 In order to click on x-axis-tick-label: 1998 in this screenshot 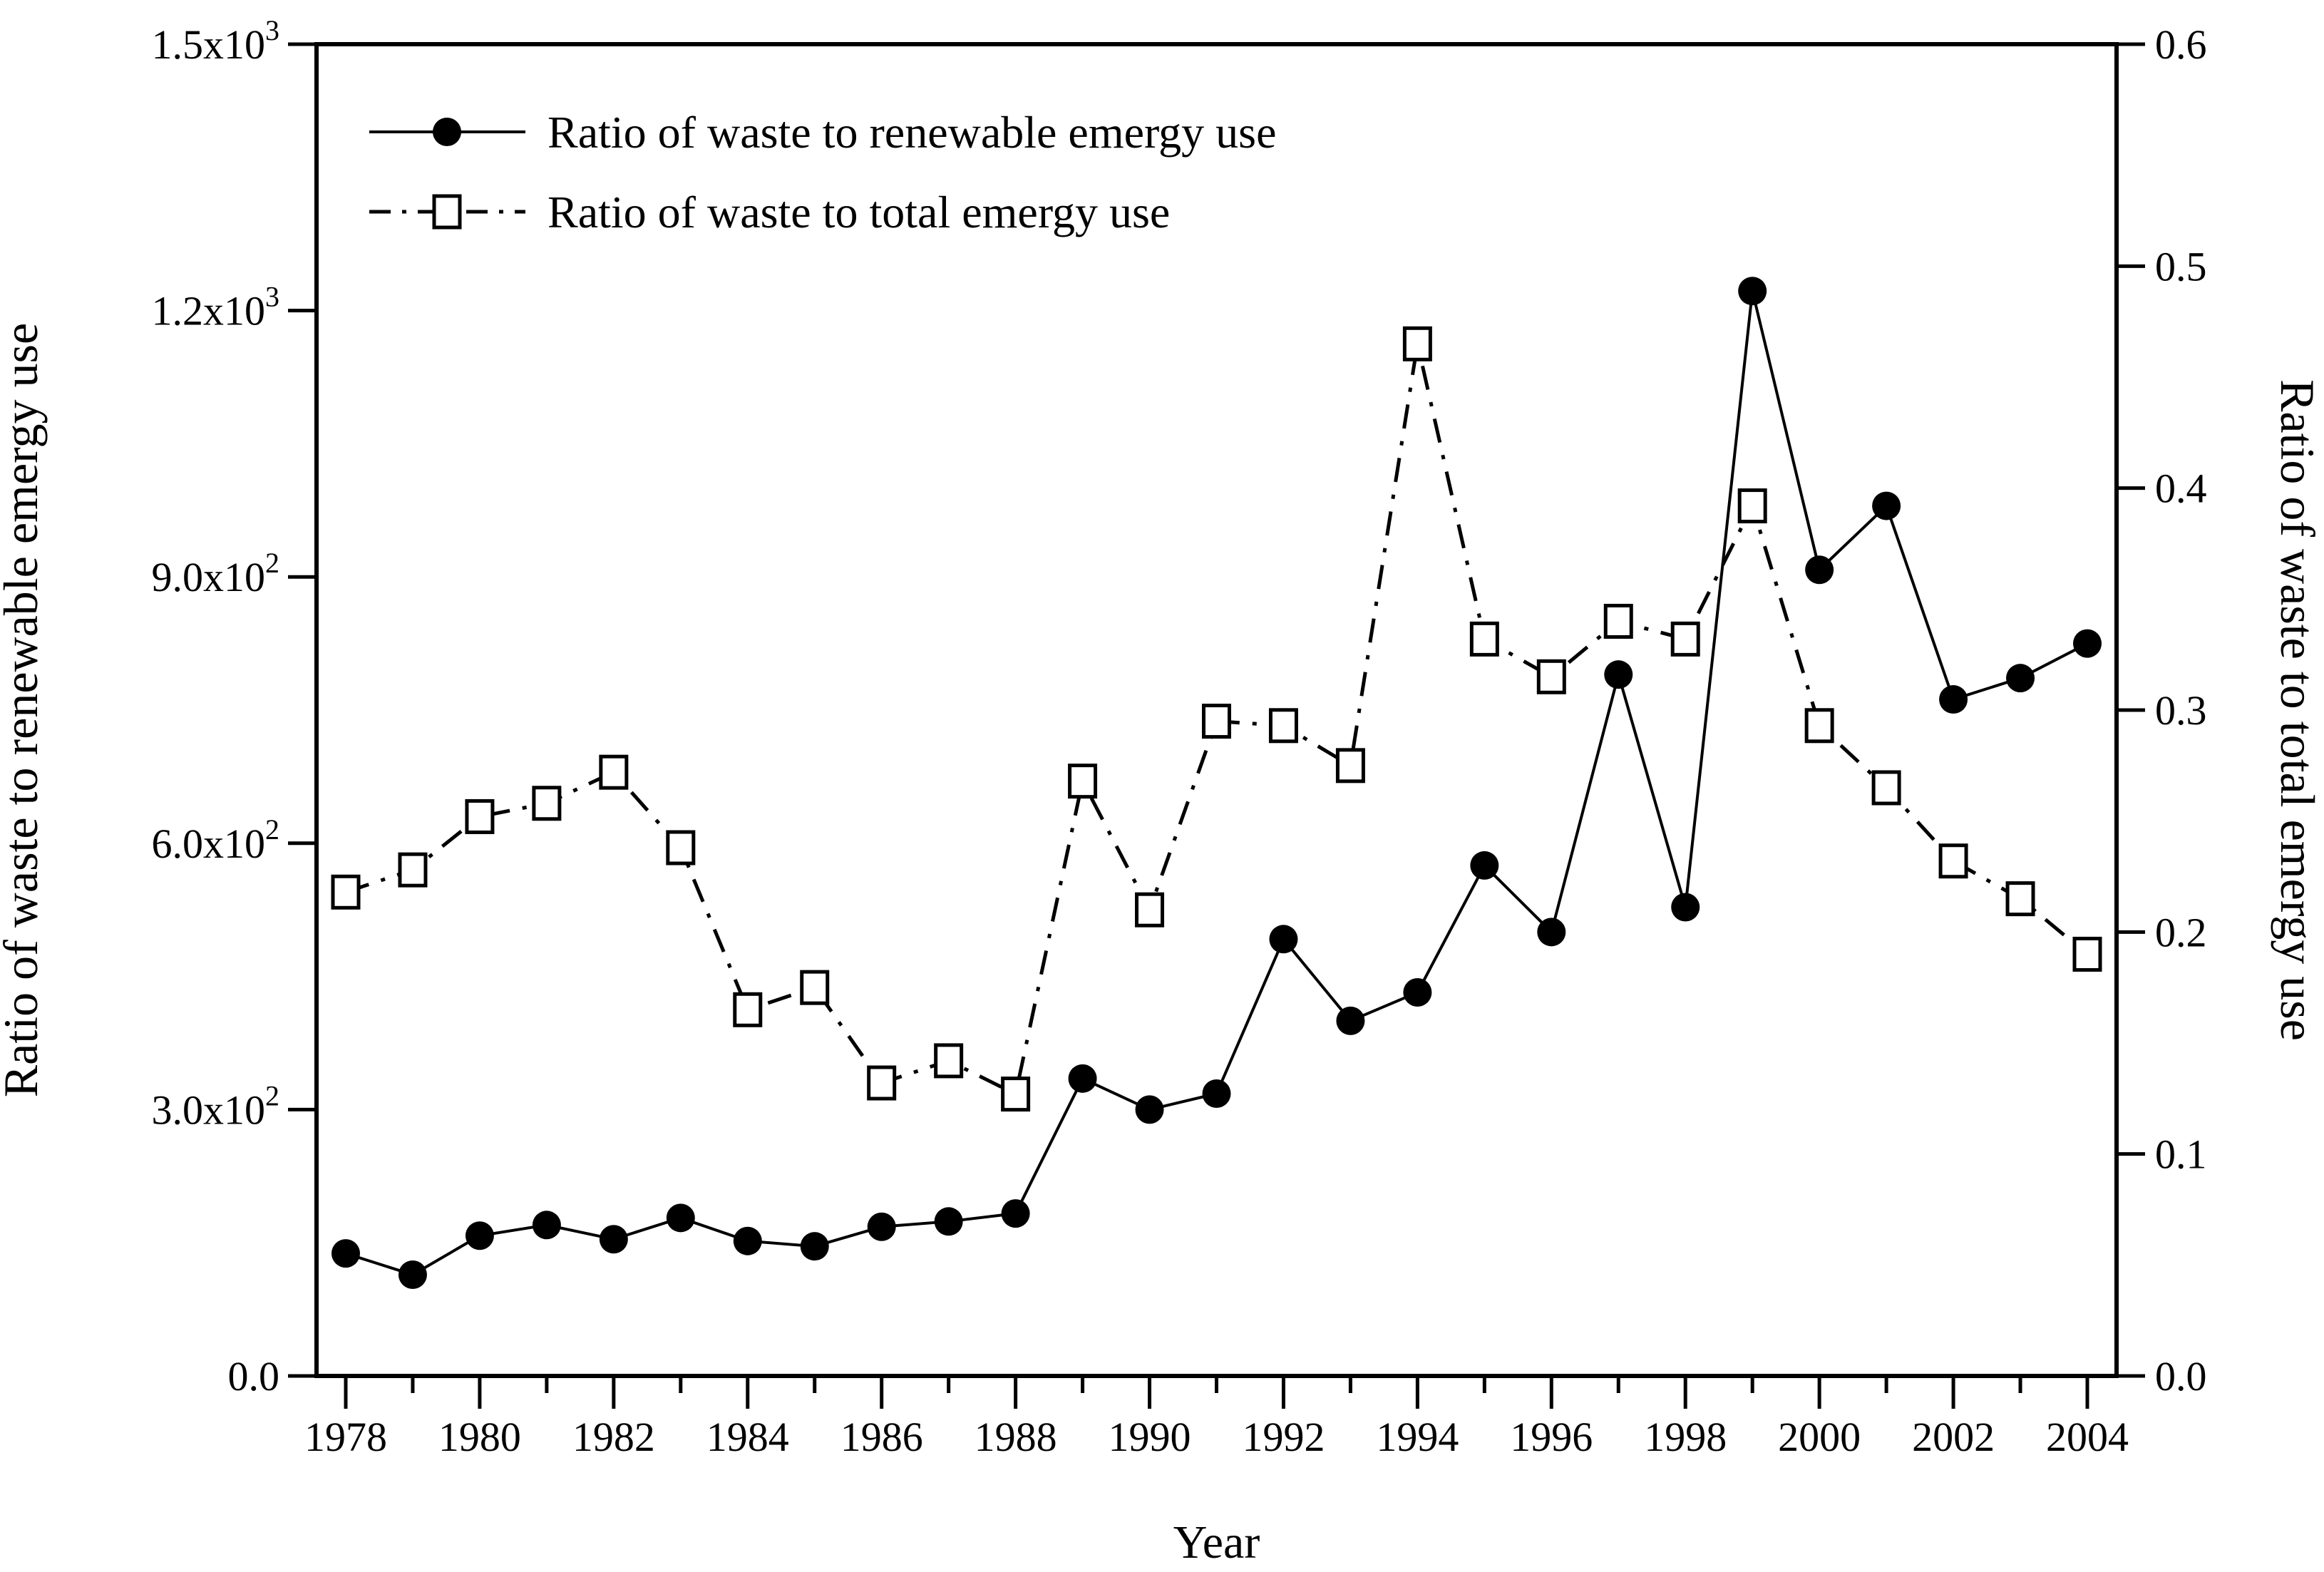, I will do `click(1685, 1437)`.